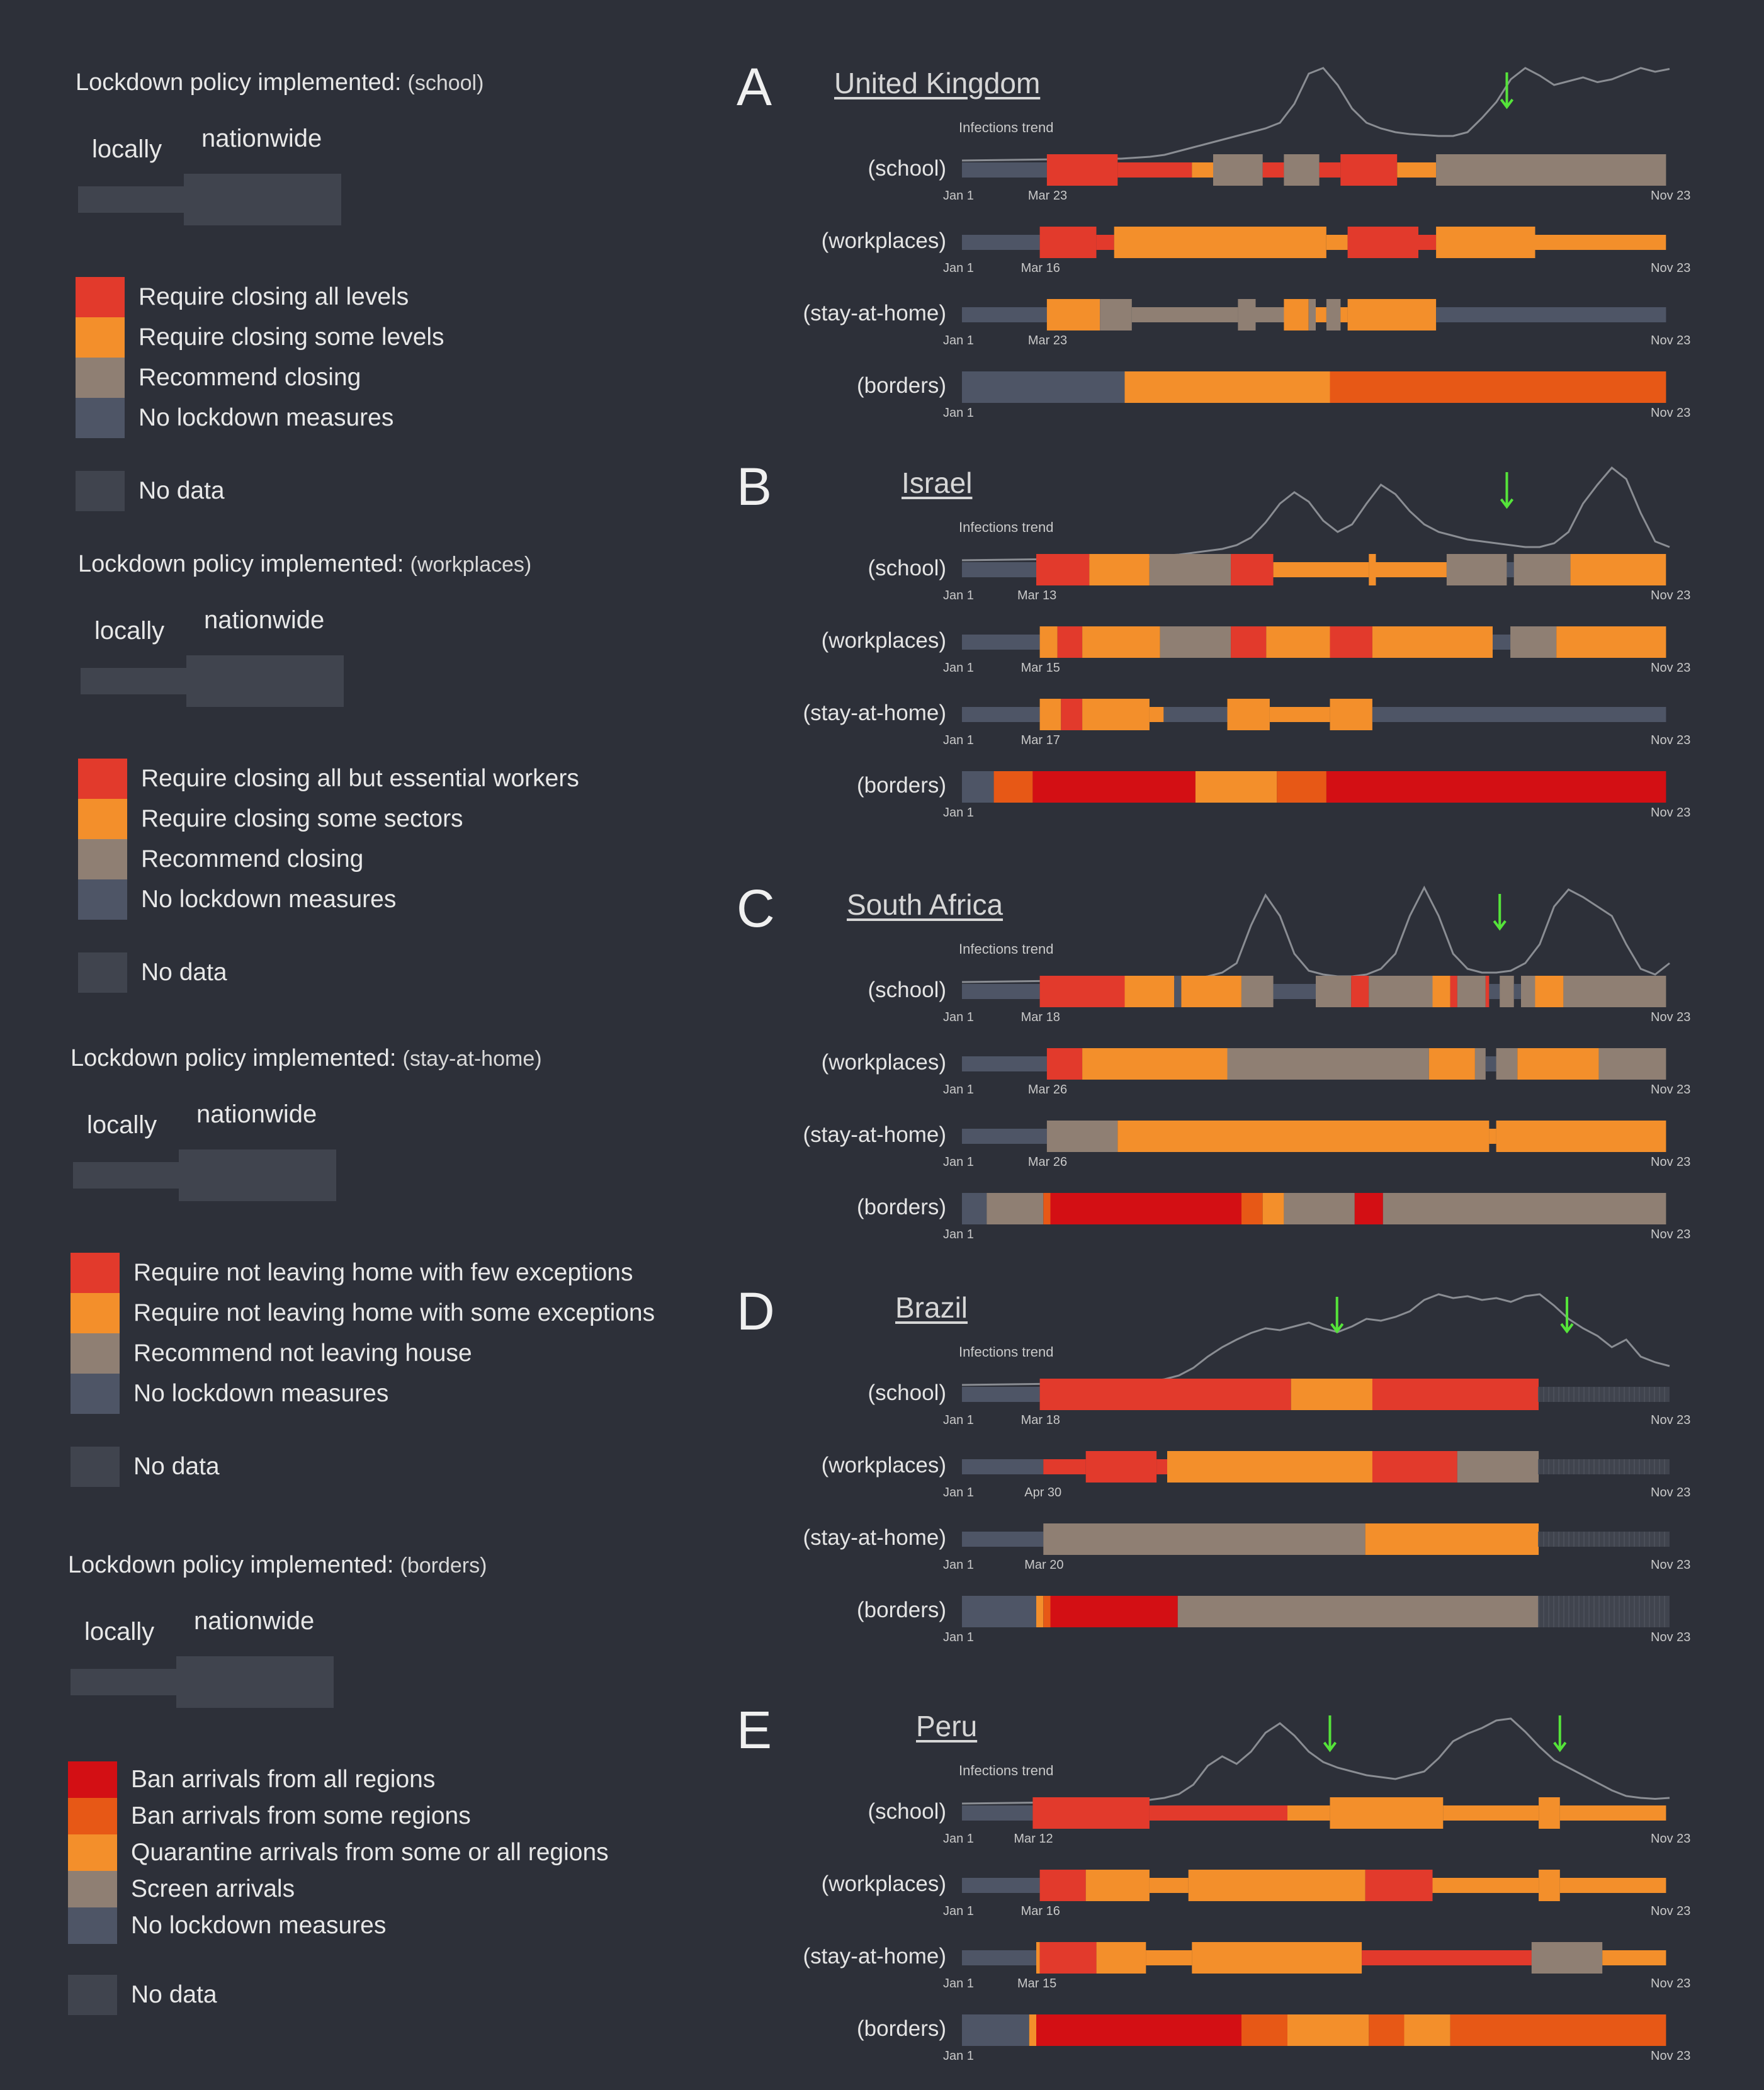 The height and width of the screenshot is (2090, 1764). Describe the element at coordinates (301, 1815) in the screenshot. I see `legend-item-label: Ban arrivals from some regions` at that location.